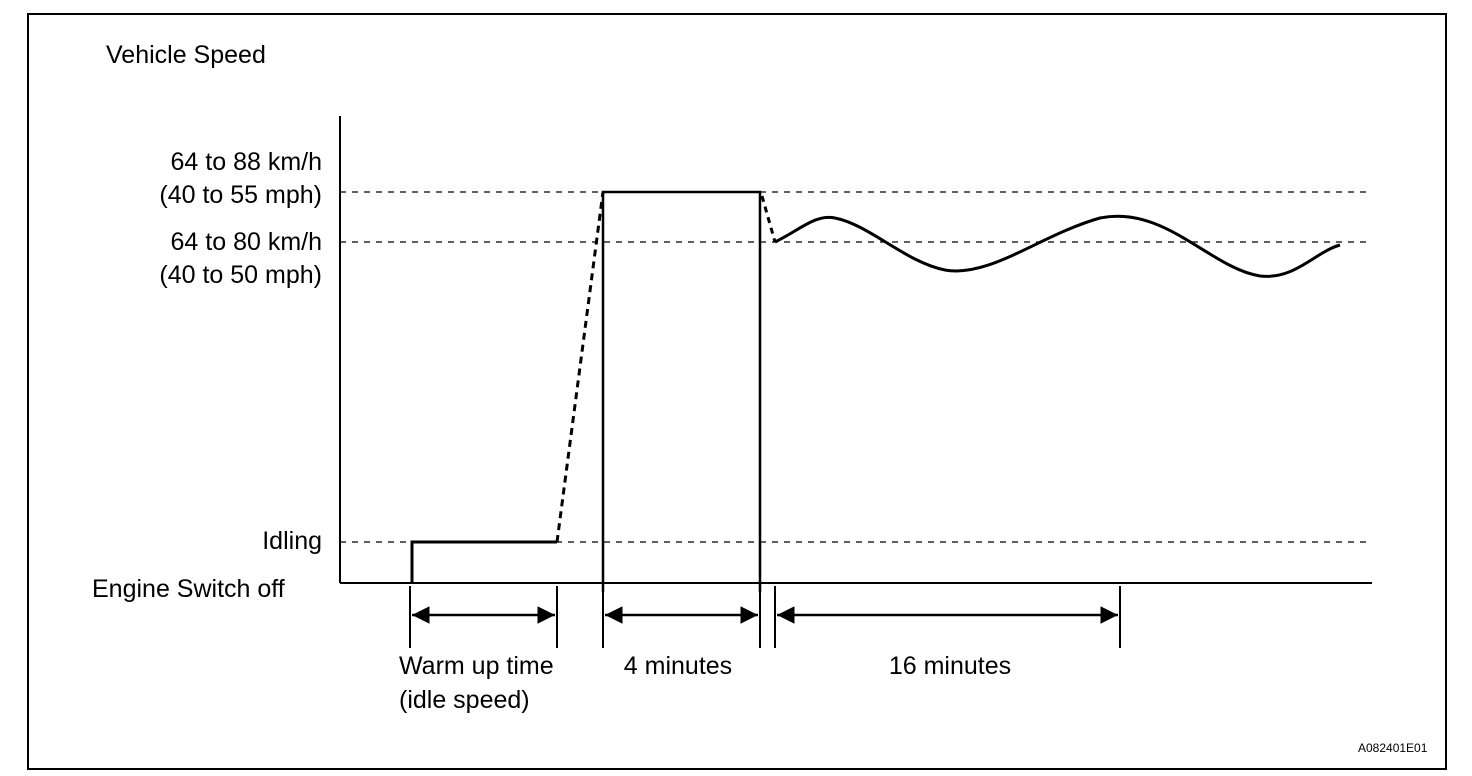 The width and height of the screenshot is (1472, 776). I want to click on sixteen-minutes-label: 16 minutes, so click(950, 666).